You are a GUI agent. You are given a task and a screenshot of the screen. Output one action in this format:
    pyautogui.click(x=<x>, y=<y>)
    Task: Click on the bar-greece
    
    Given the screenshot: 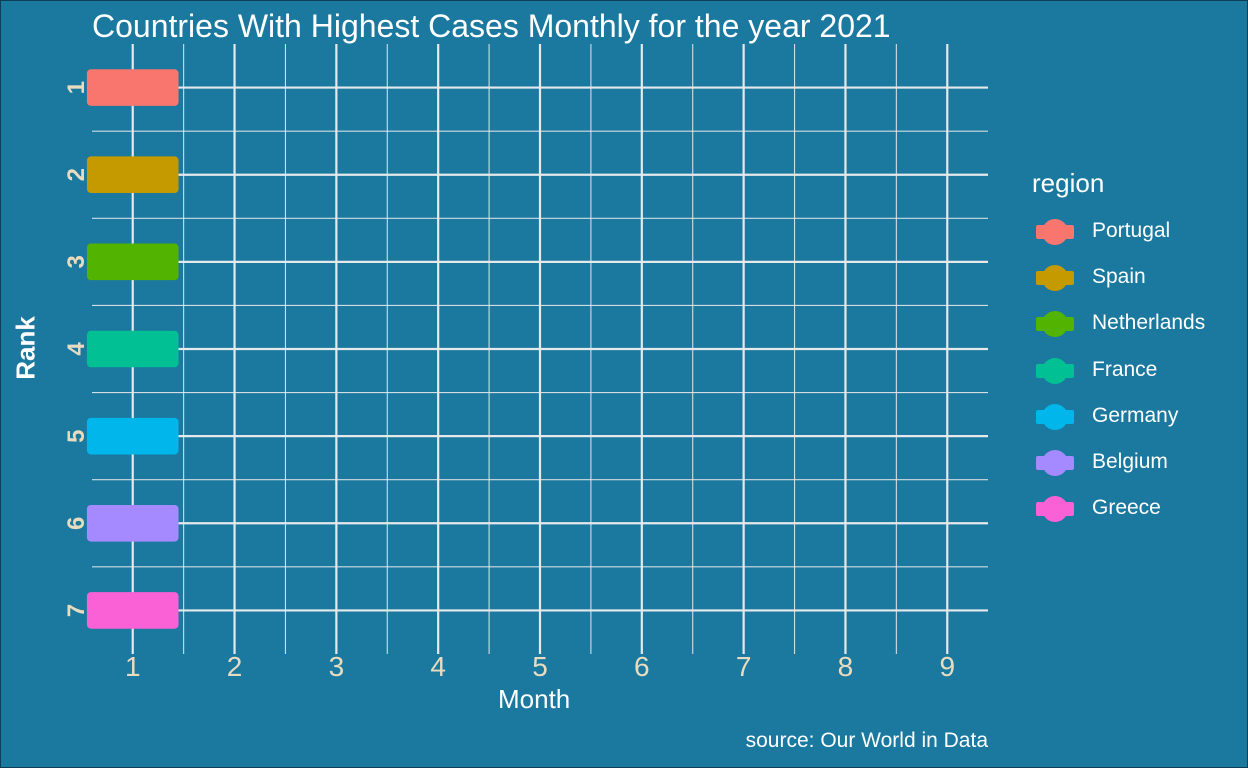 What is the action you would take?
    pyautogui.click(x=132, y=610)
    